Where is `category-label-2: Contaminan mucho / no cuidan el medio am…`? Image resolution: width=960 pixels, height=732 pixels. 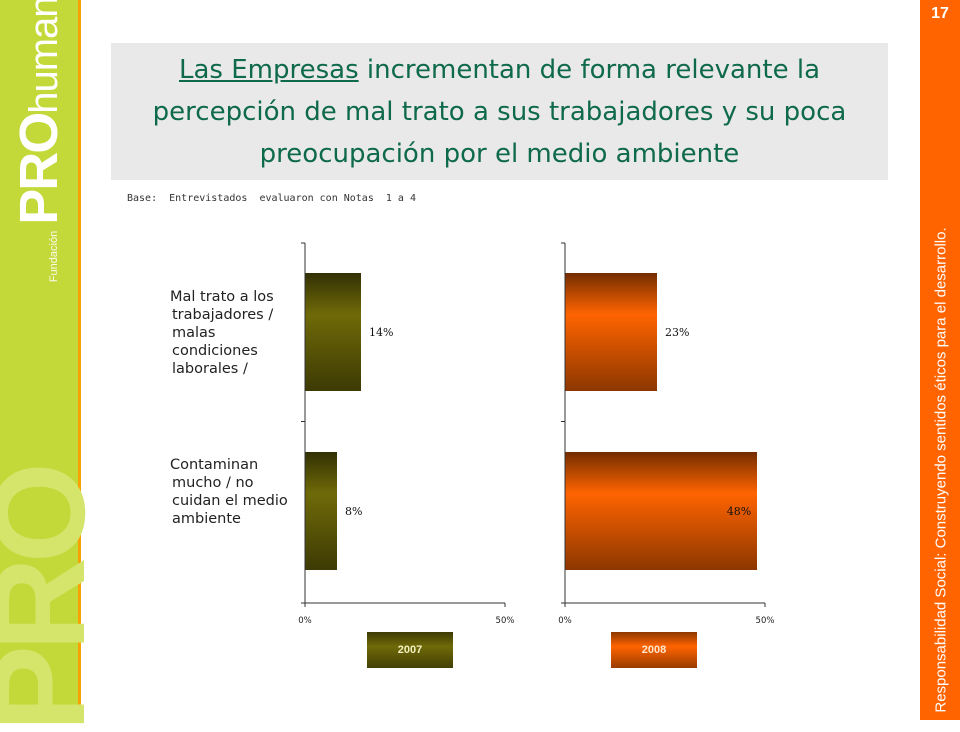 category-label-2: Contaminan mucho / no cuidan el medio am… is located at coordinates (229, 492).